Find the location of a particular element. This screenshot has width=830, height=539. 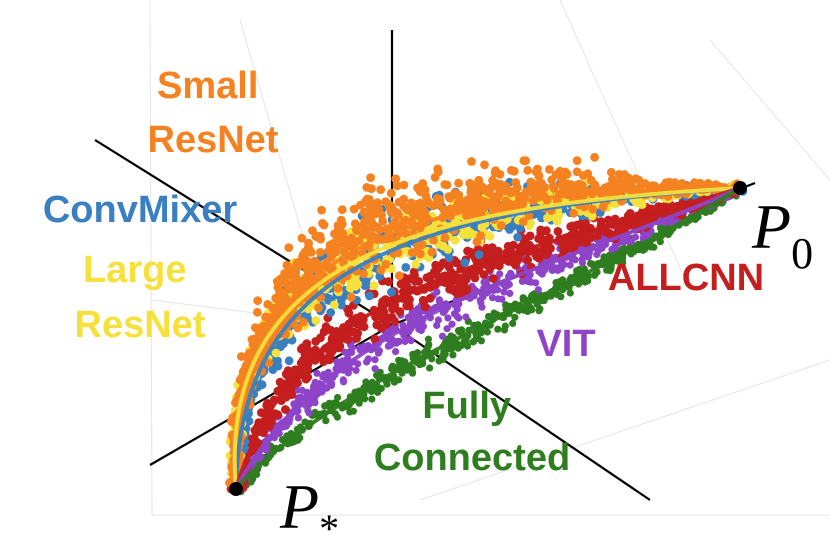

label-large-resnet-line2: ResNet is located at coordinates (140, 325).